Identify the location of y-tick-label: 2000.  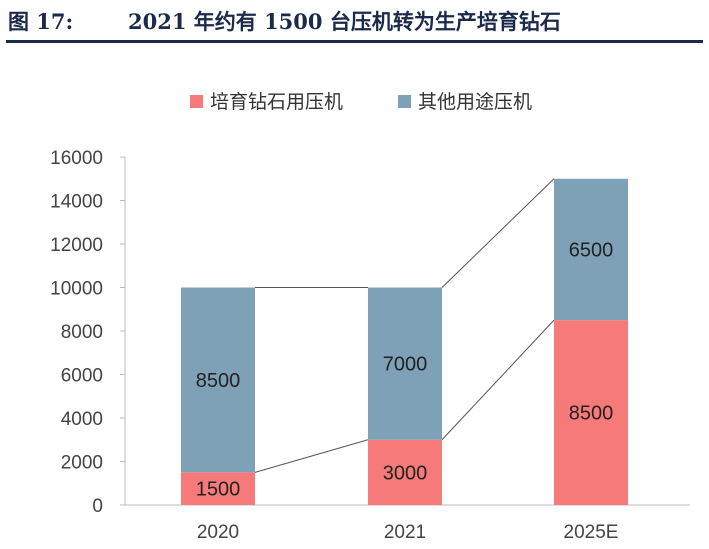
(82, 463).